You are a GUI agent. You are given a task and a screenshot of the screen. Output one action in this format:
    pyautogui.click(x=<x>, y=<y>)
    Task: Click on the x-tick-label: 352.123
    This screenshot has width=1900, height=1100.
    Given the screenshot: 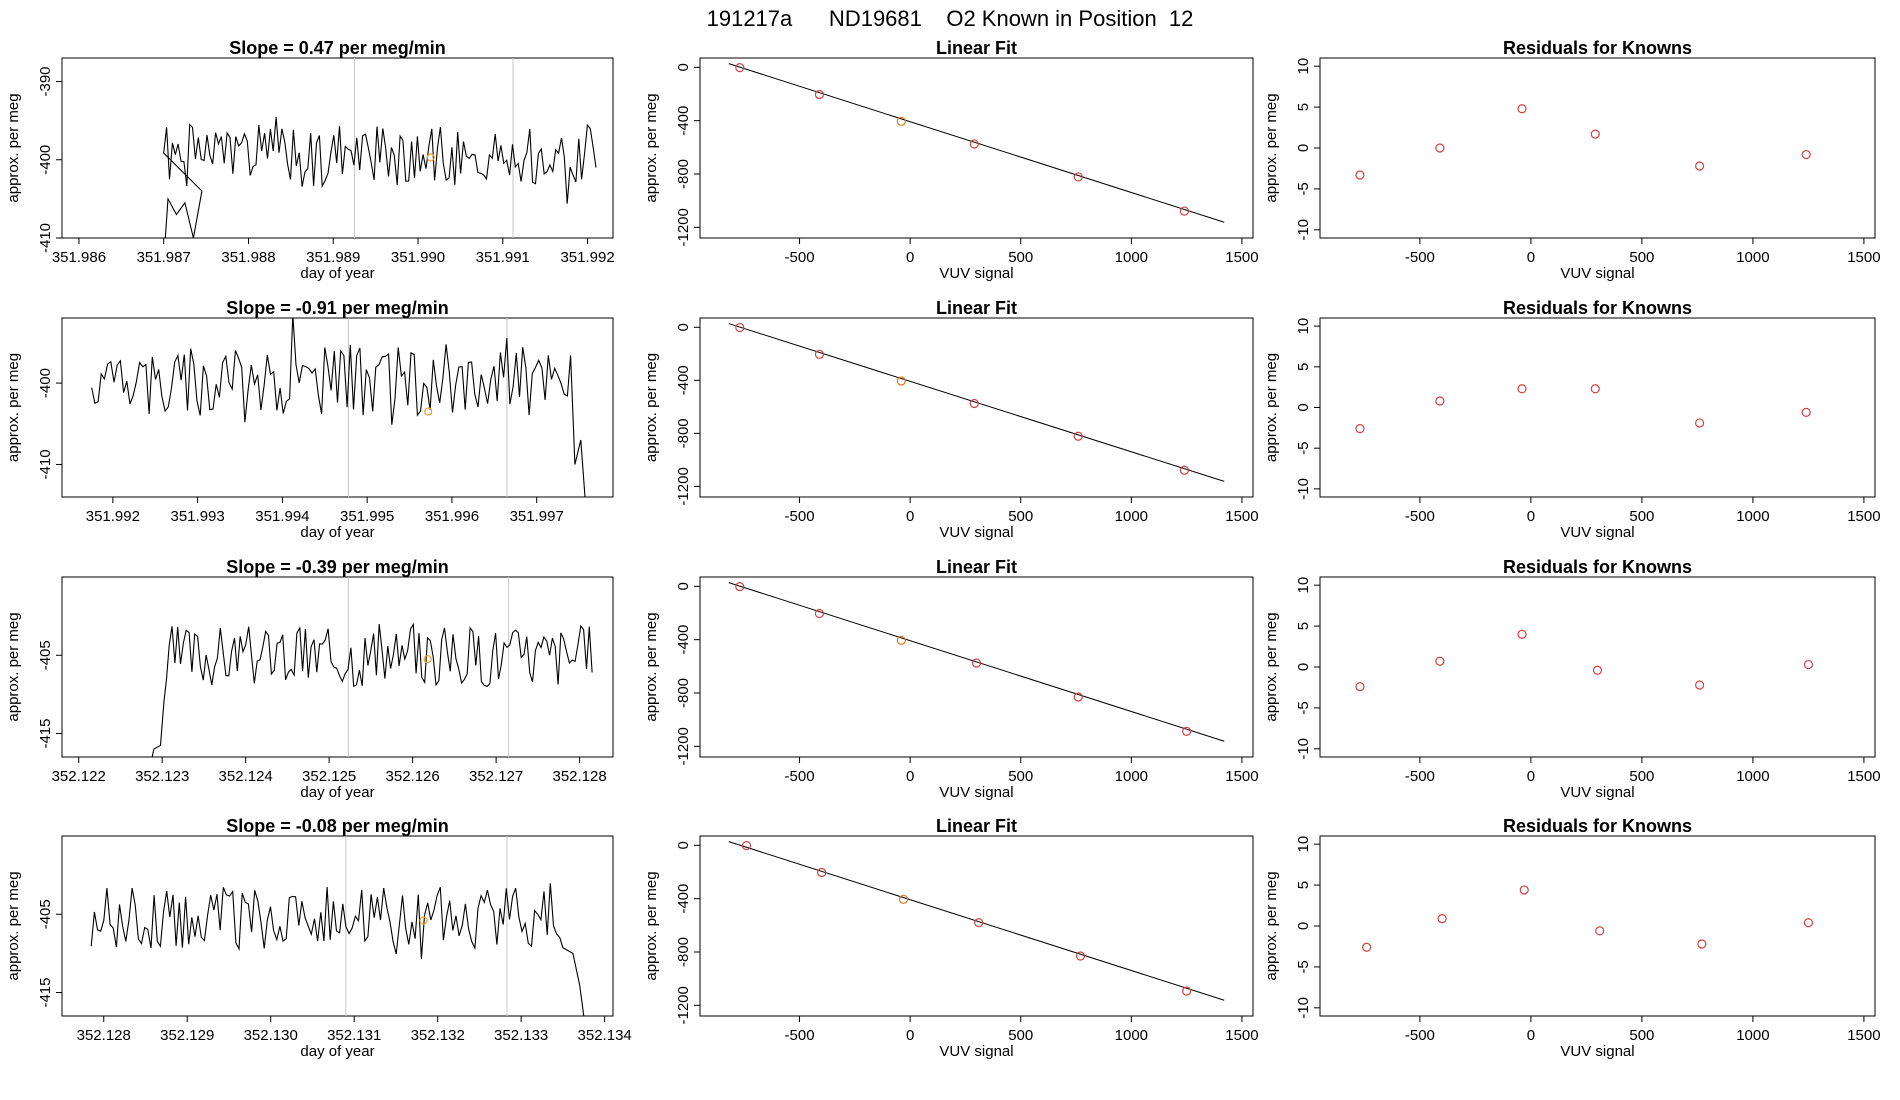 What is the action you would take?
    pyautogui.click(x=162, y=776)
    